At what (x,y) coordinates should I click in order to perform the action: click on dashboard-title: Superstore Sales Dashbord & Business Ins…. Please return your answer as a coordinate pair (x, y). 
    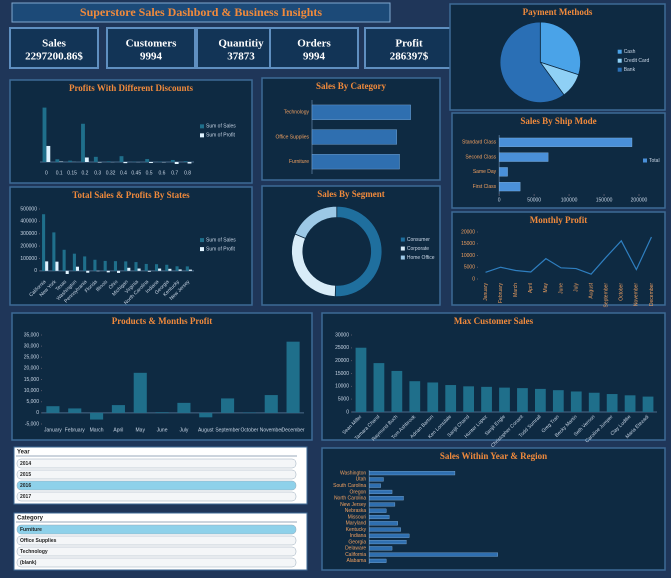
    Looking at the image, I should click on (201, 12).